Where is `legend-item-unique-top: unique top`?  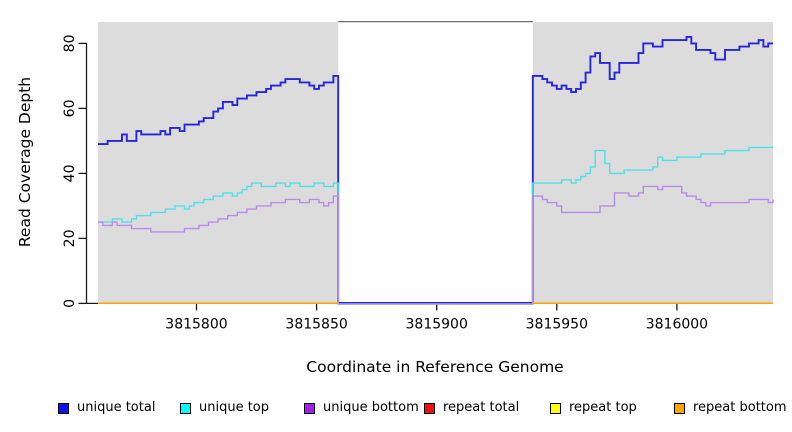 legend-item-unique-top: unique top is located at coordinates (224, 408).